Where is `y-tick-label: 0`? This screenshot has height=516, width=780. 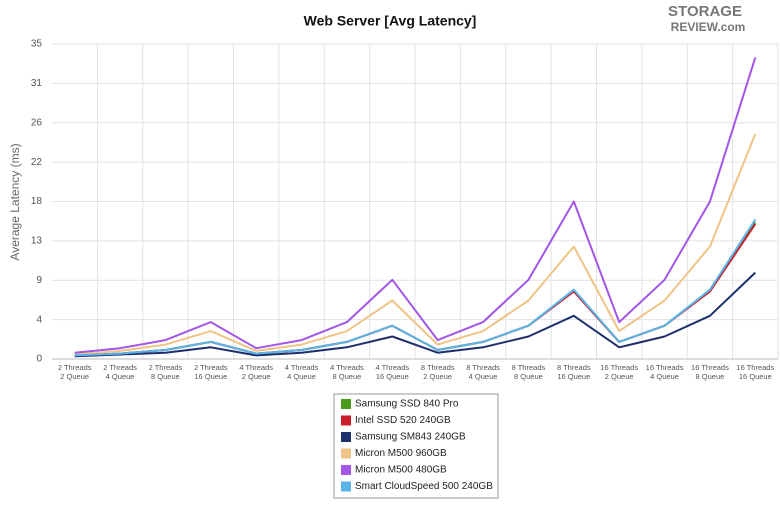
y-tick-label: 0 is located at coordinates (39, 359).